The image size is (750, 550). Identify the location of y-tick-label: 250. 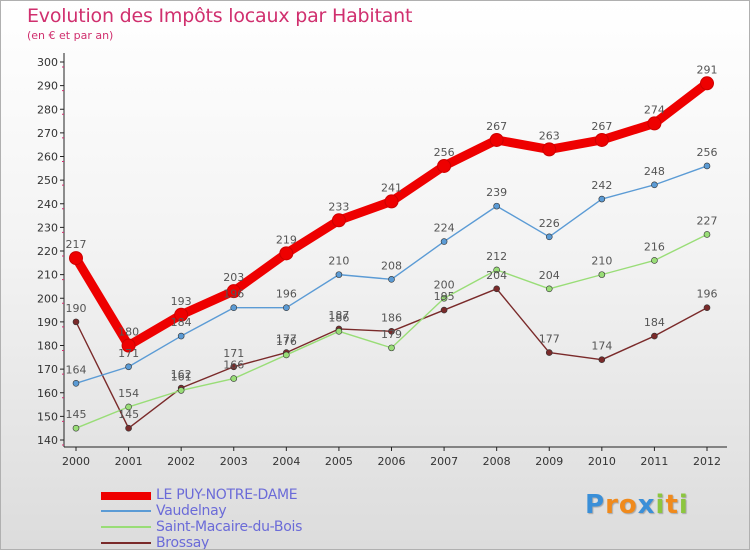
(47, 180).